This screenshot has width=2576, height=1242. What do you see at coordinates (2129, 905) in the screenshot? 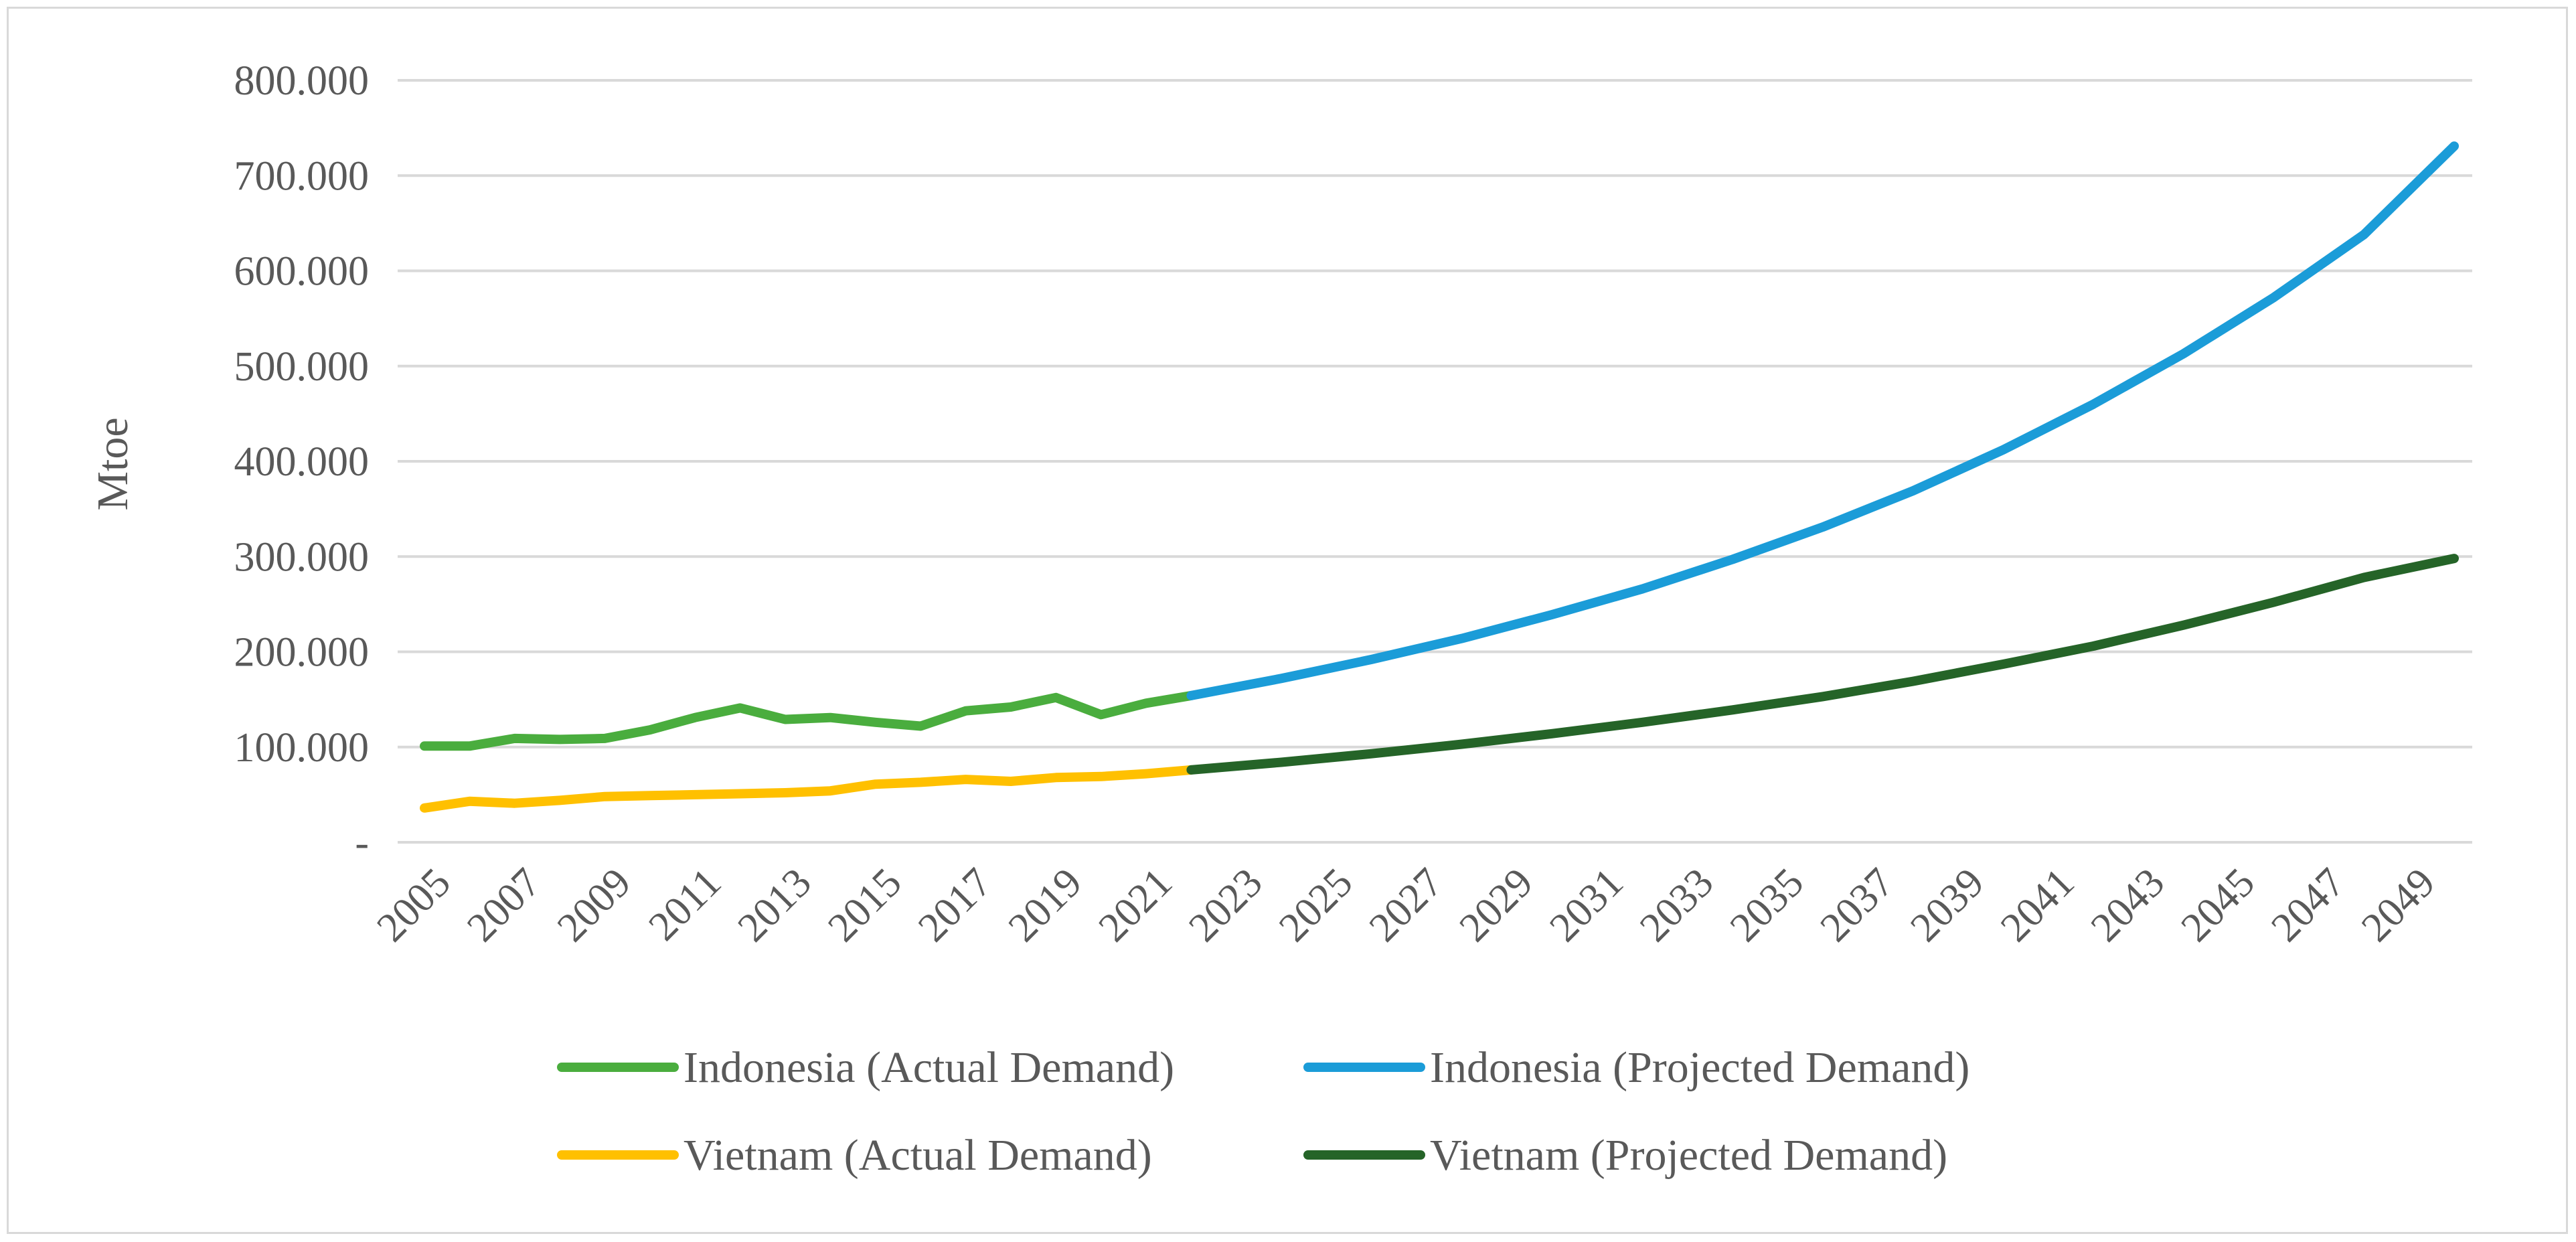
I see `x-tick-label: 2043` at bounding box center [2129, 905].